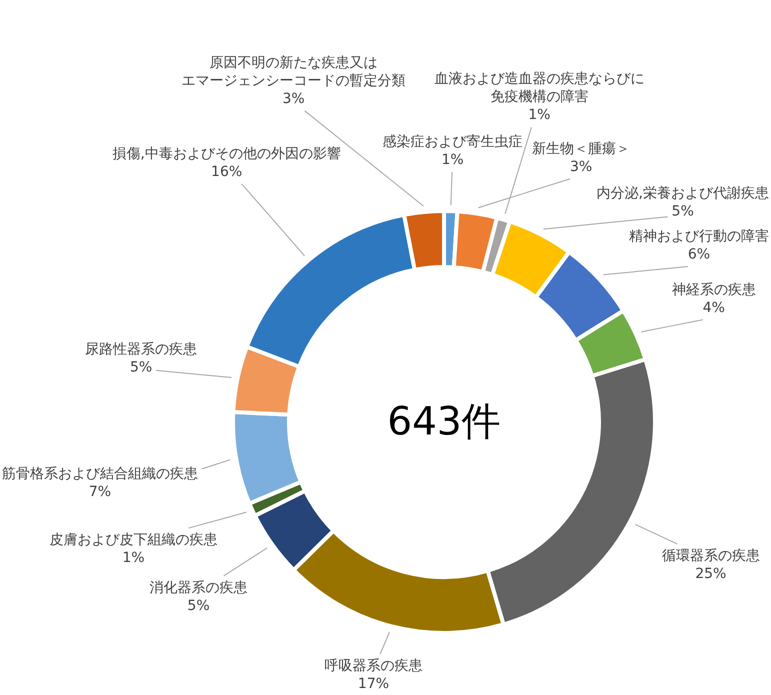 The image size is (771, 695). Describe the element at coordinates (699, 254) in the screenshot. I see `data-label: 6%` at that location.